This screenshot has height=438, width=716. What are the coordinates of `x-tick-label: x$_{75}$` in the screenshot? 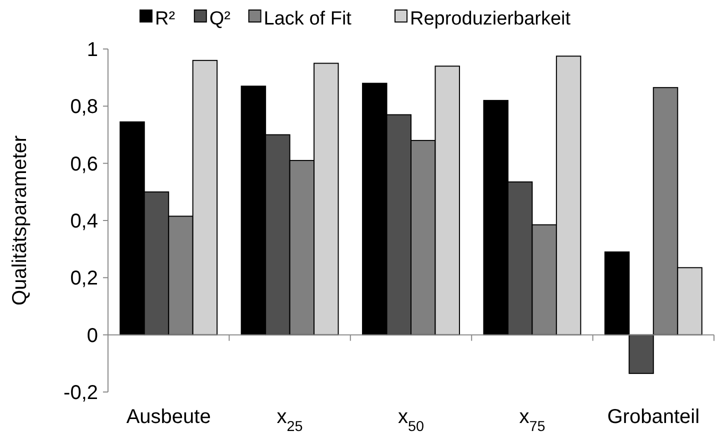 It's located at (532, 420).